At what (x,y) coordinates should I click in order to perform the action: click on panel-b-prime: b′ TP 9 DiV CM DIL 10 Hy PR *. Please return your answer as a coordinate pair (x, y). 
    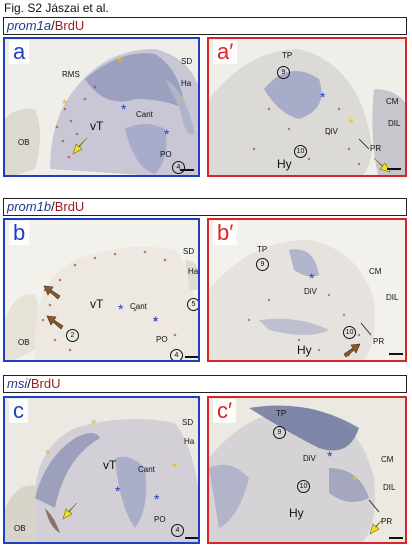
    Looking at the image, I should click on (307, 290).